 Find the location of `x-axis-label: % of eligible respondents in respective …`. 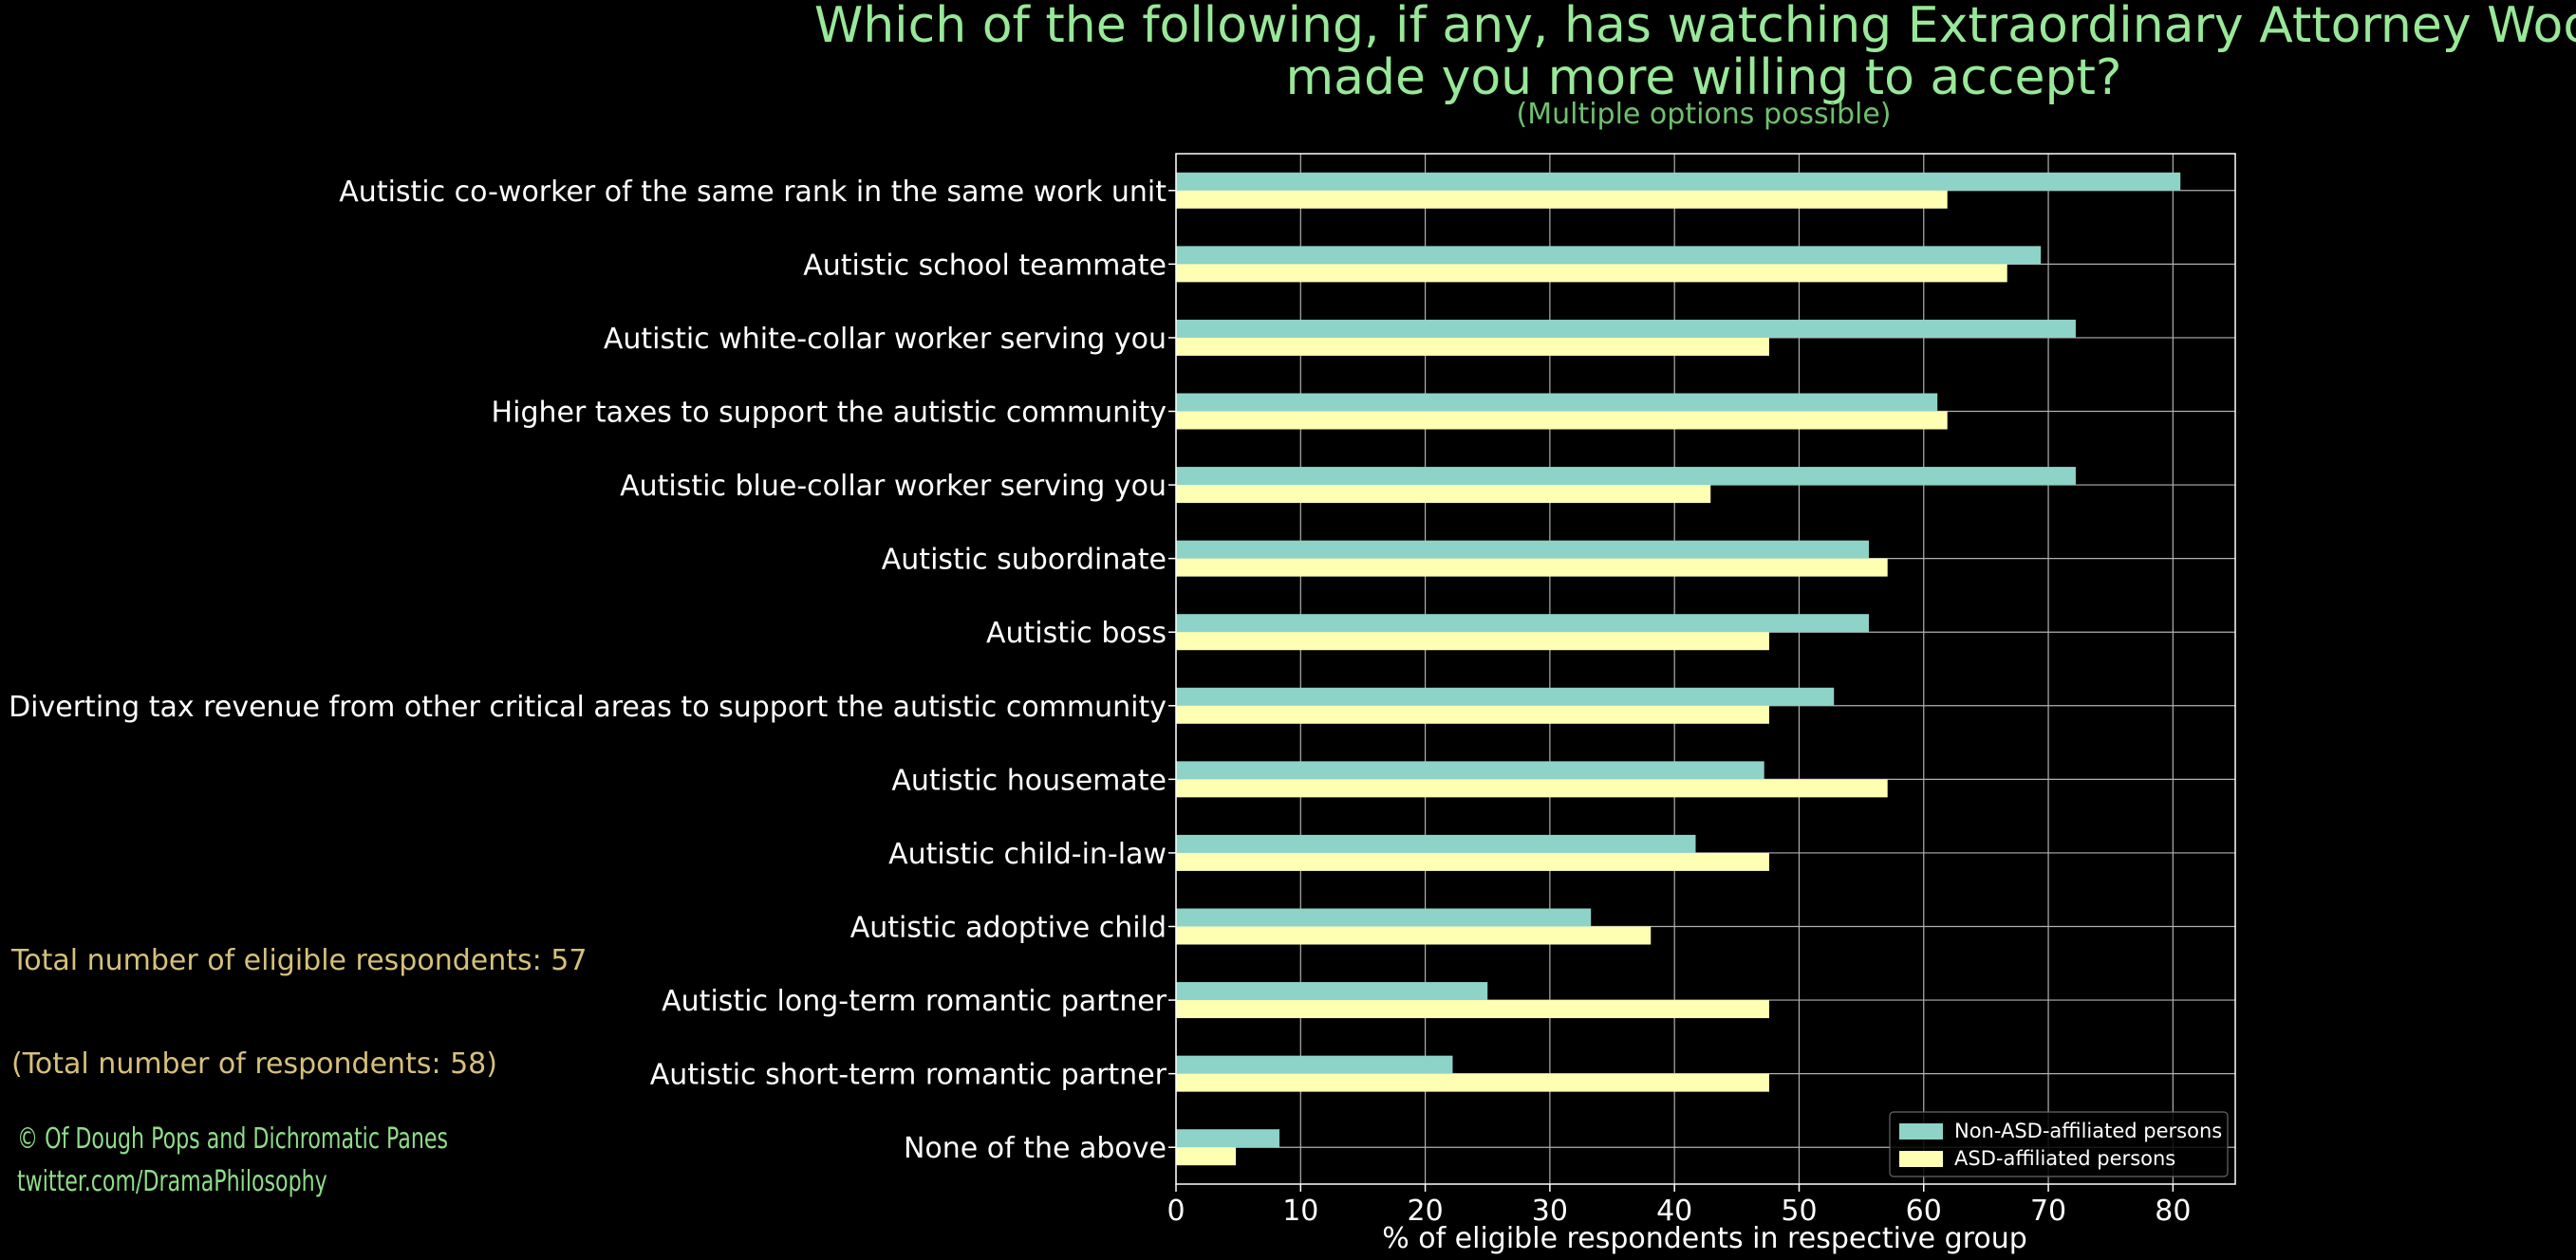

x-axis-label: % of eligible respondents in respective … is located at coordinates (1704, 1238).